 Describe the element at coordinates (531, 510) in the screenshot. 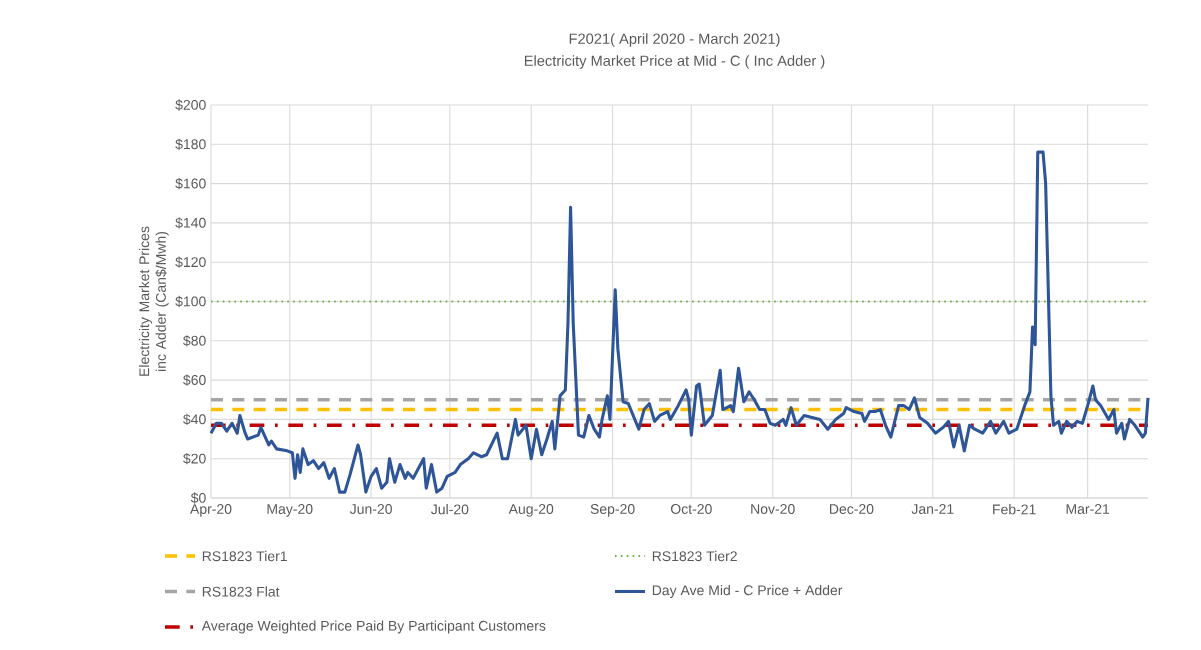

I see `x-tick-label: Aug-20` at that location.